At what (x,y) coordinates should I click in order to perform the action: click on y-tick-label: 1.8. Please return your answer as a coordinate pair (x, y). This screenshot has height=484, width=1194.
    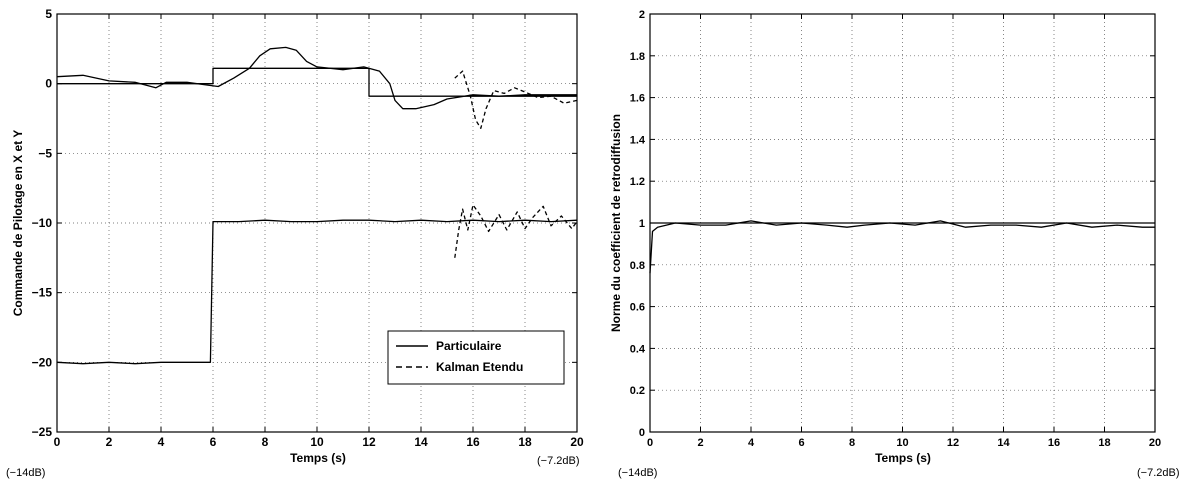
    Looking at the image, I should click on (637, 57).